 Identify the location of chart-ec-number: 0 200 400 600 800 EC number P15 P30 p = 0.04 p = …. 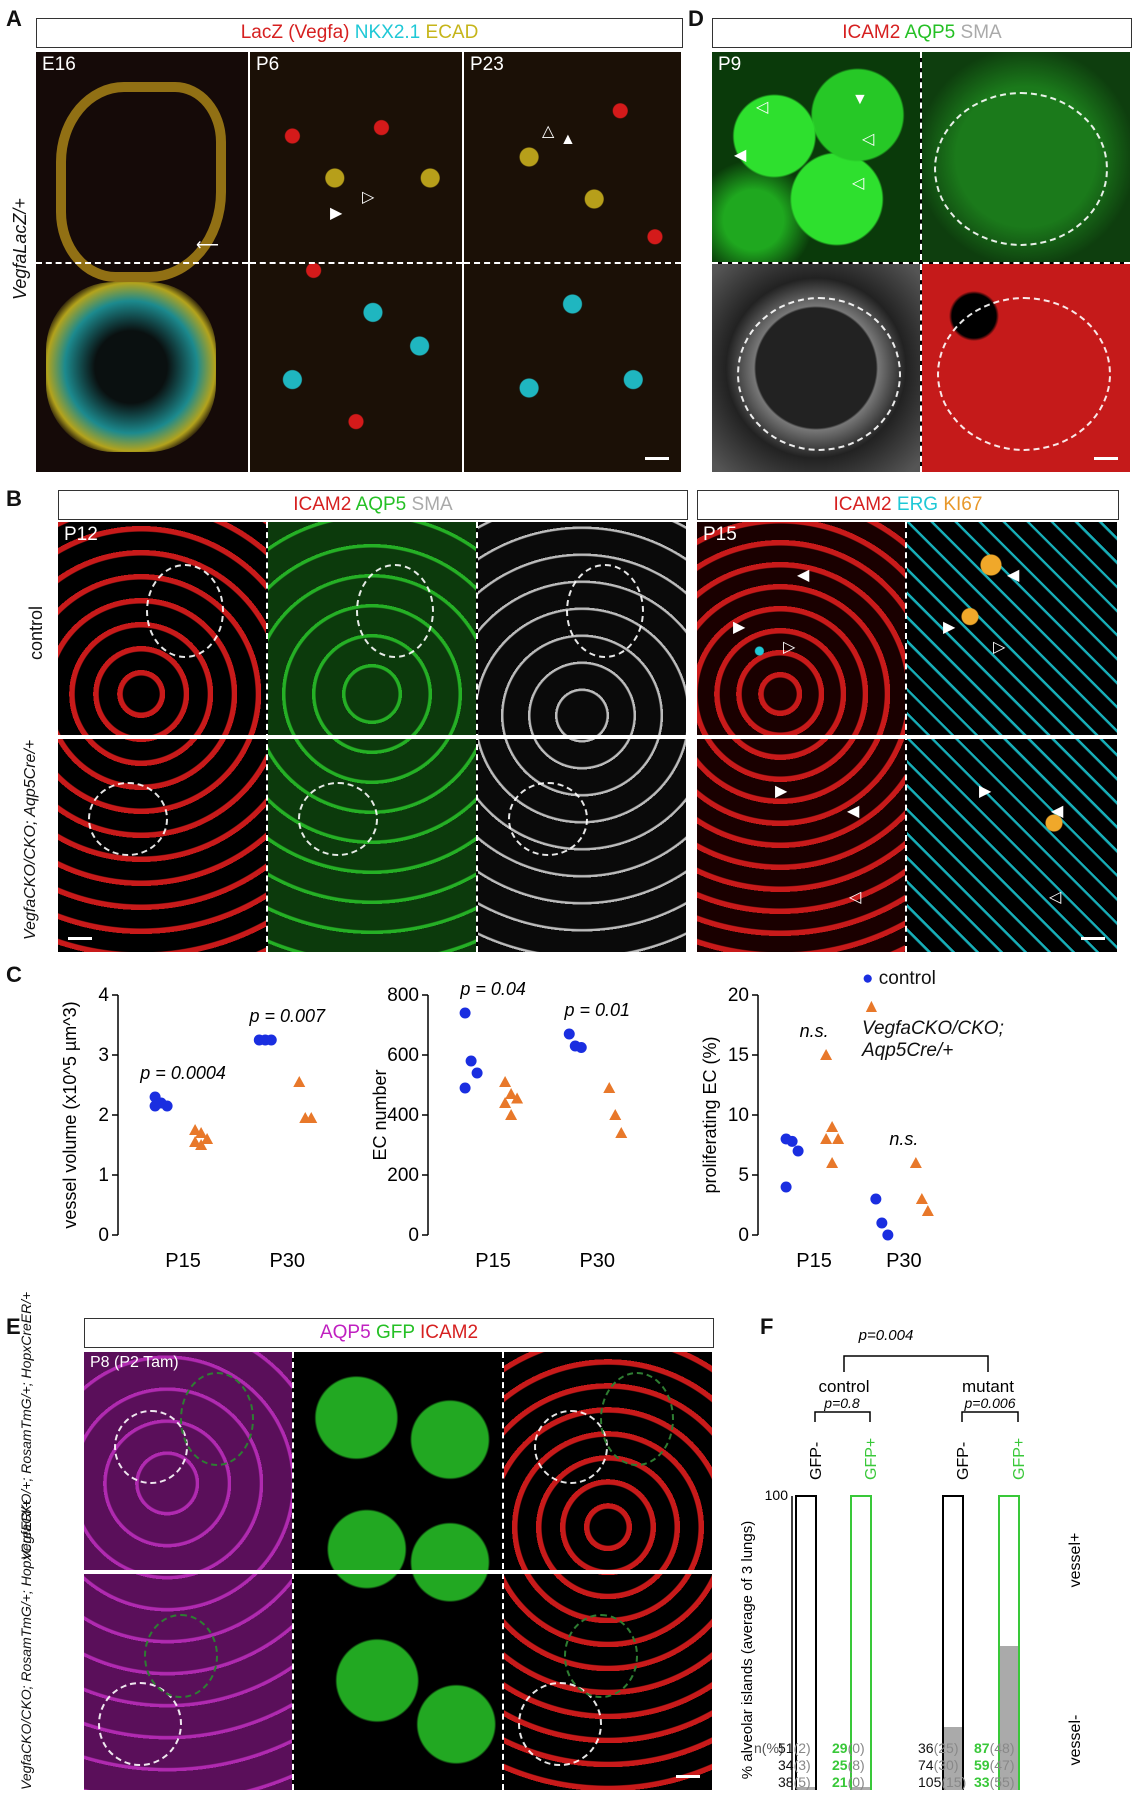
(500, 1125).